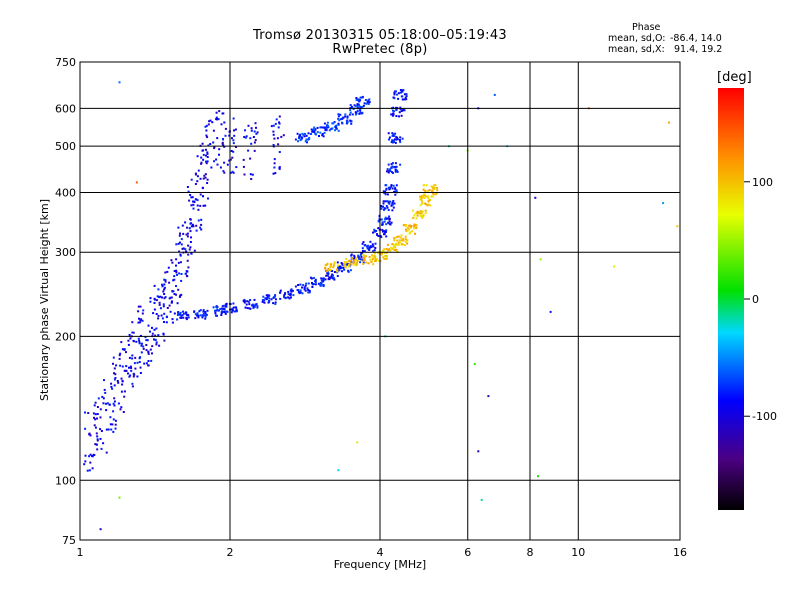 This screenshot has height=600, width=800. What do you see at coordinates (698, 49) in the screenshot?
I see `phase-stats-x-values: 91.4, 19.2` at bounding box center [698, 49].